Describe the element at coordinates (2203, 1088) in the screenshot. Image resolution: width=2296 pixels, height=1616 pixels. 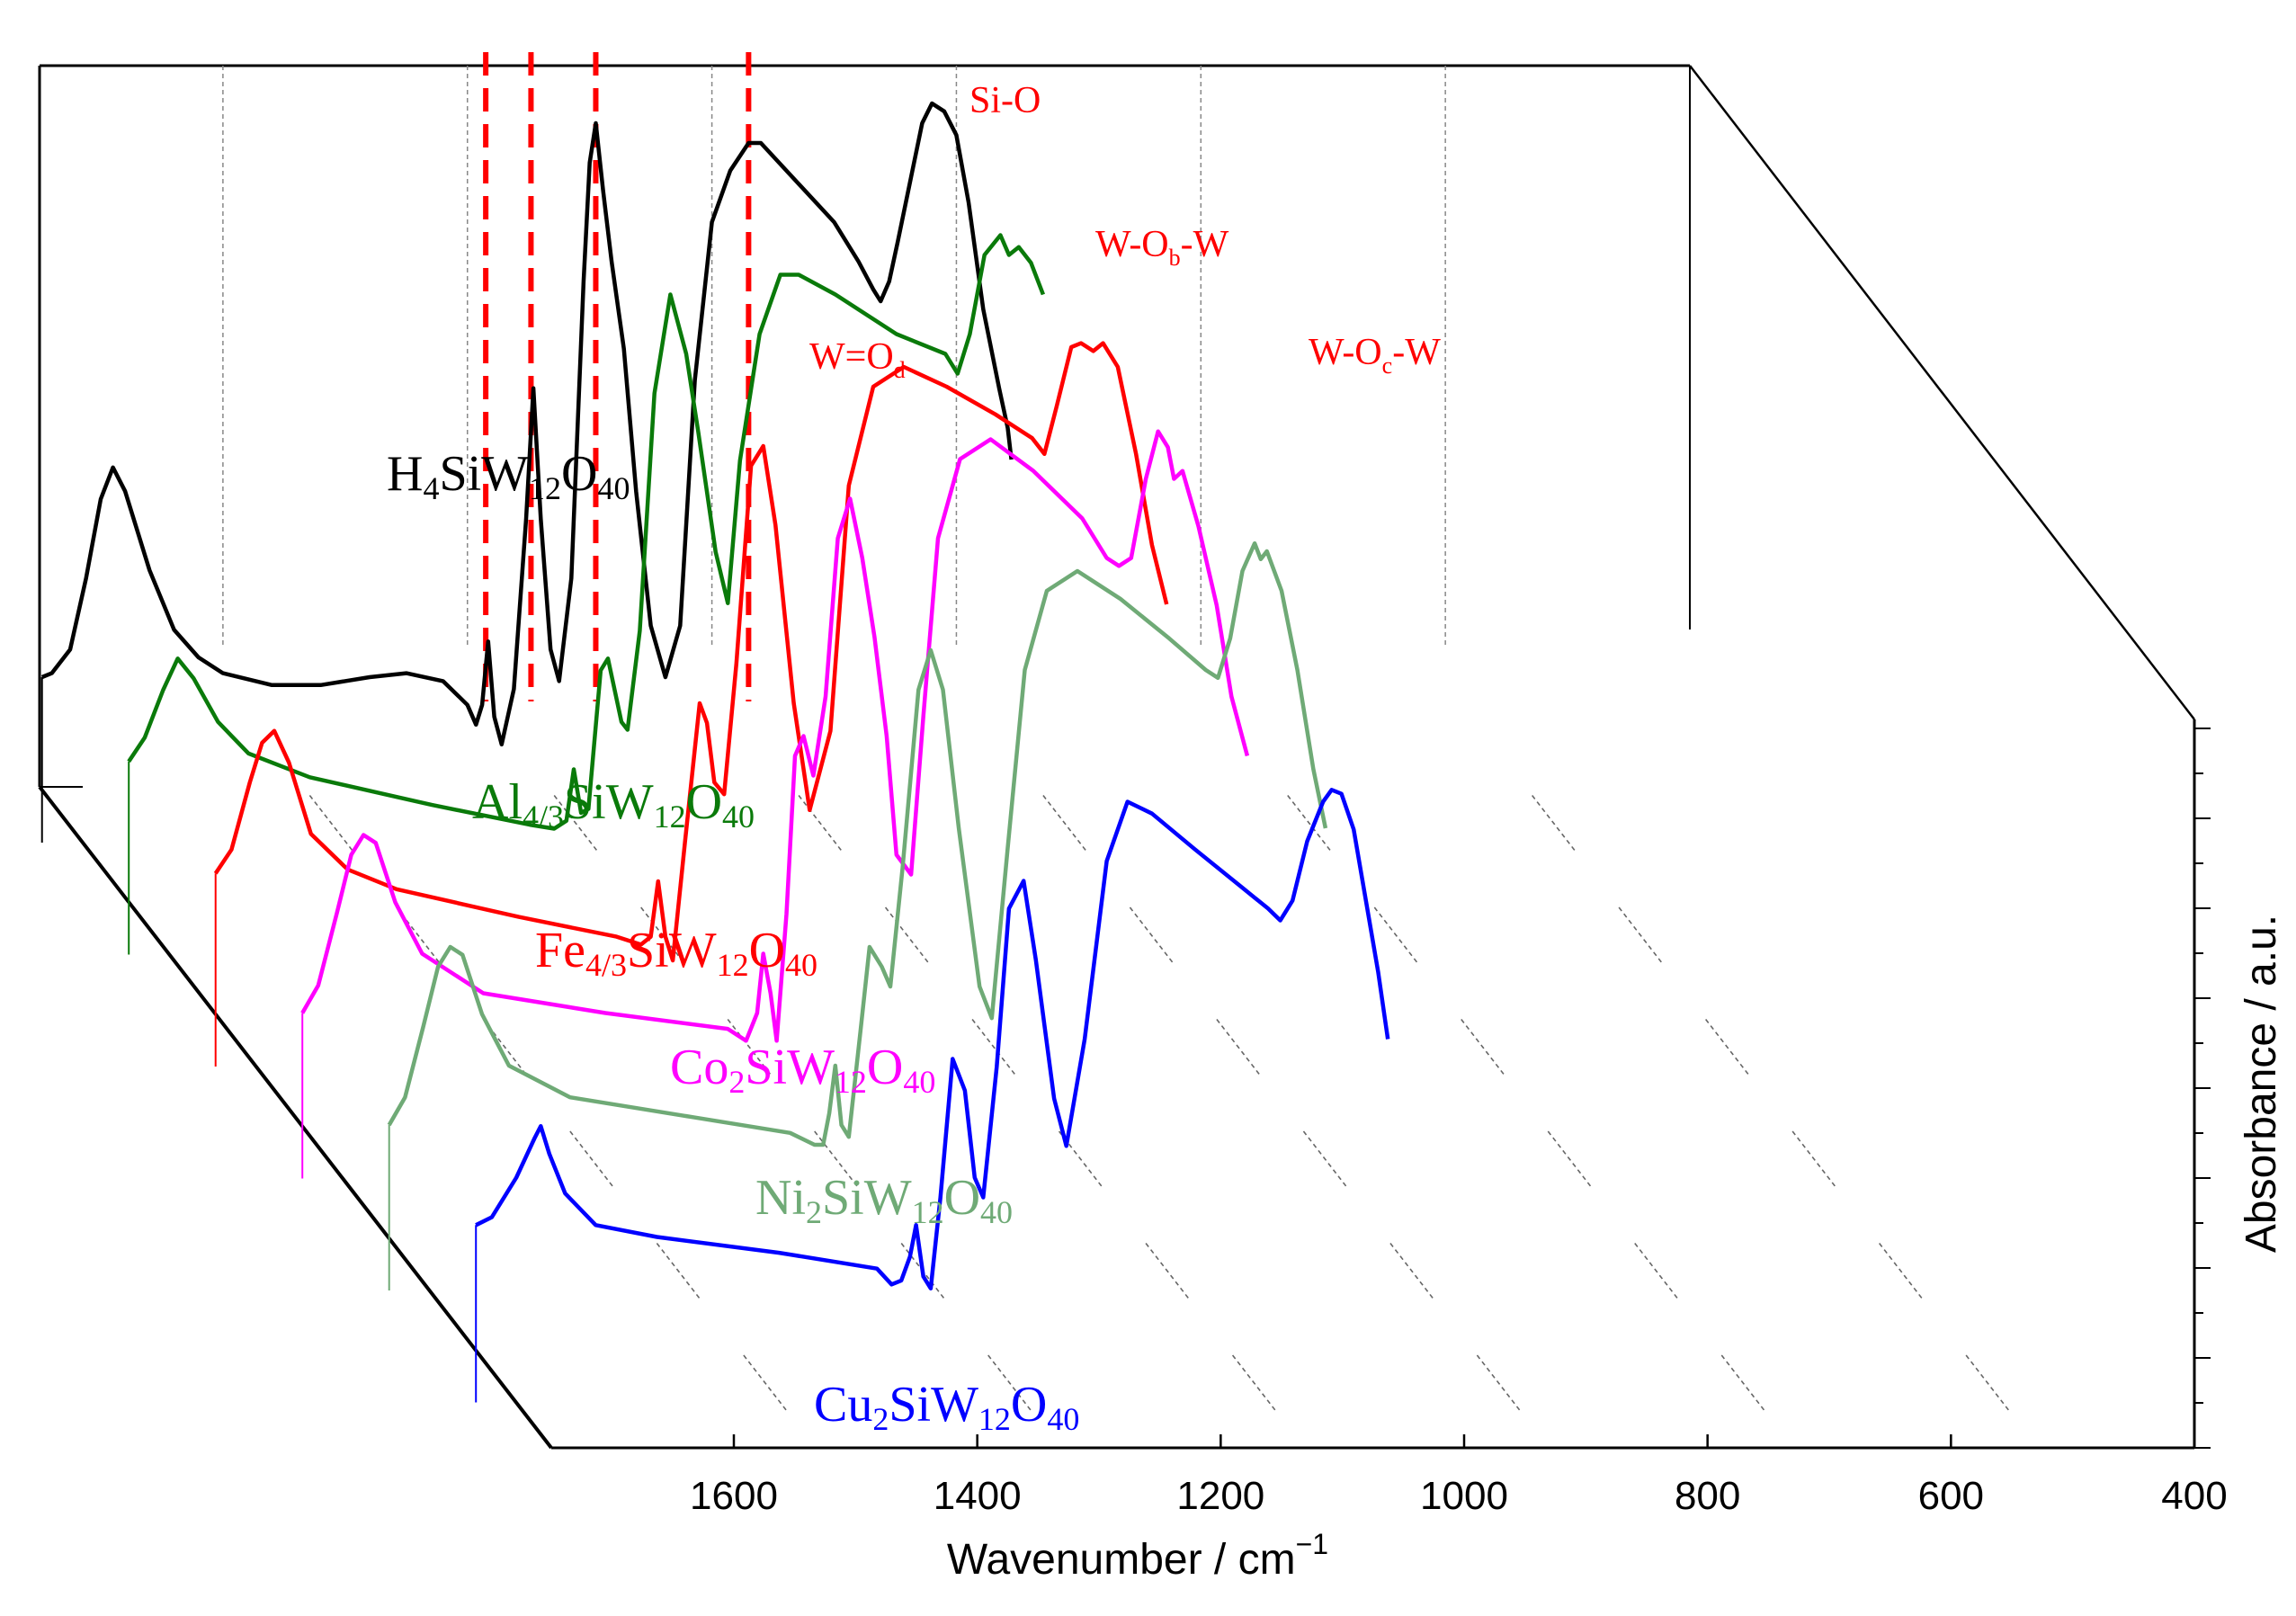
I see `y-axis-ticks` at that location.